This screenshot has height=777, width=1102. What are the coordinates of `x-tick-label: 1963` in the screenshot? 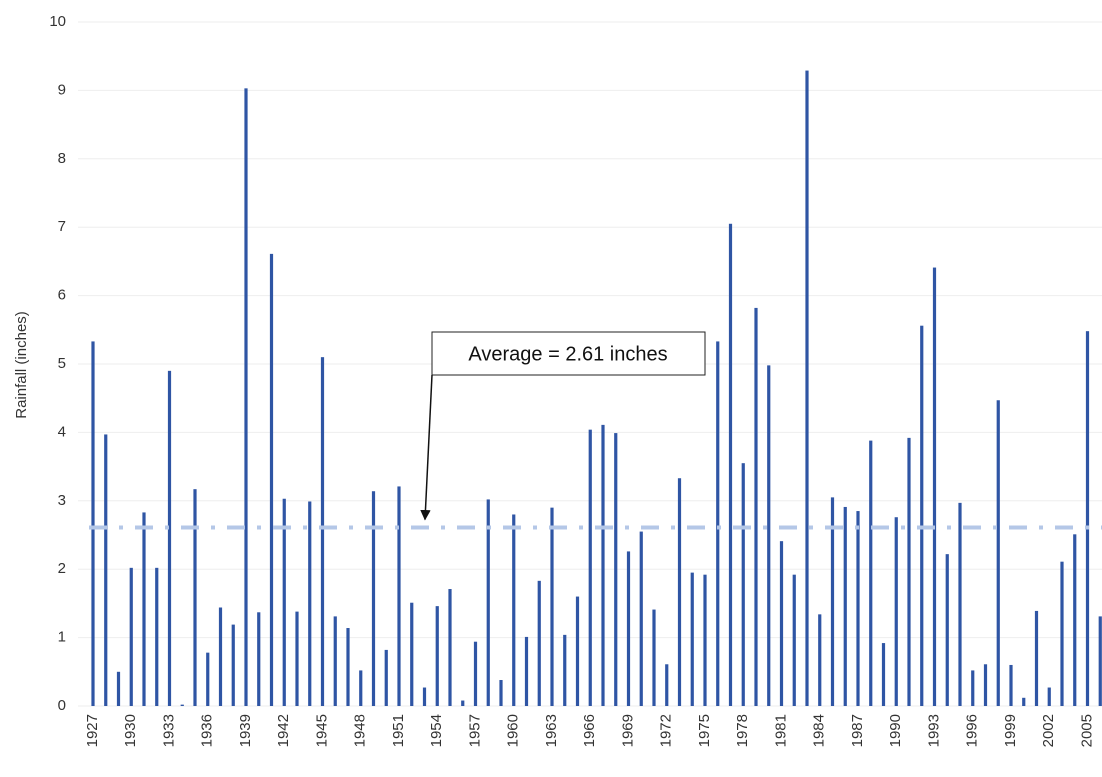 It's located at (551, 730).